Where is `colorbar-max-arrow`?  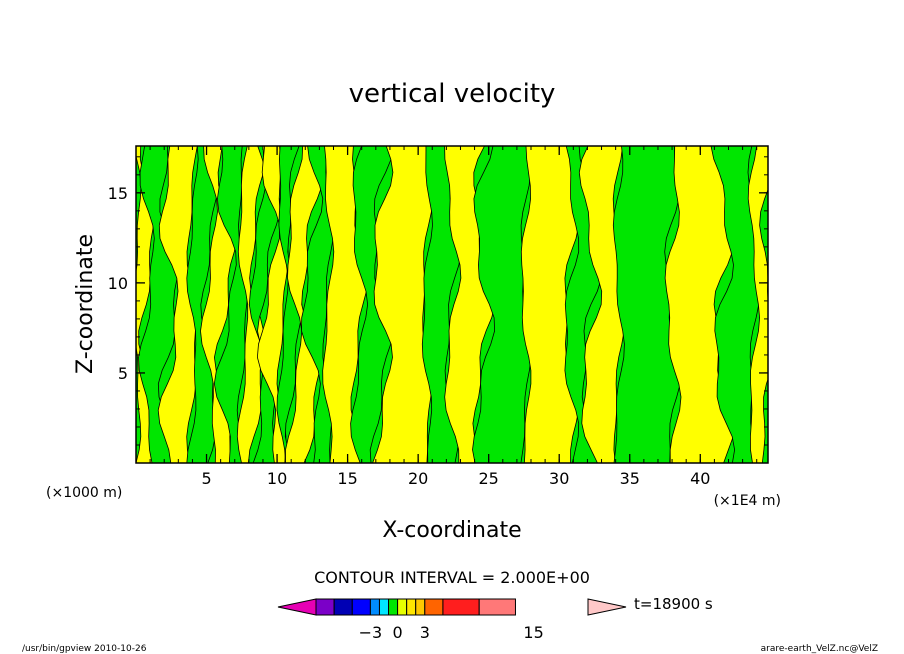
colorbar-max-arrow is located at coordinates (607, 607).